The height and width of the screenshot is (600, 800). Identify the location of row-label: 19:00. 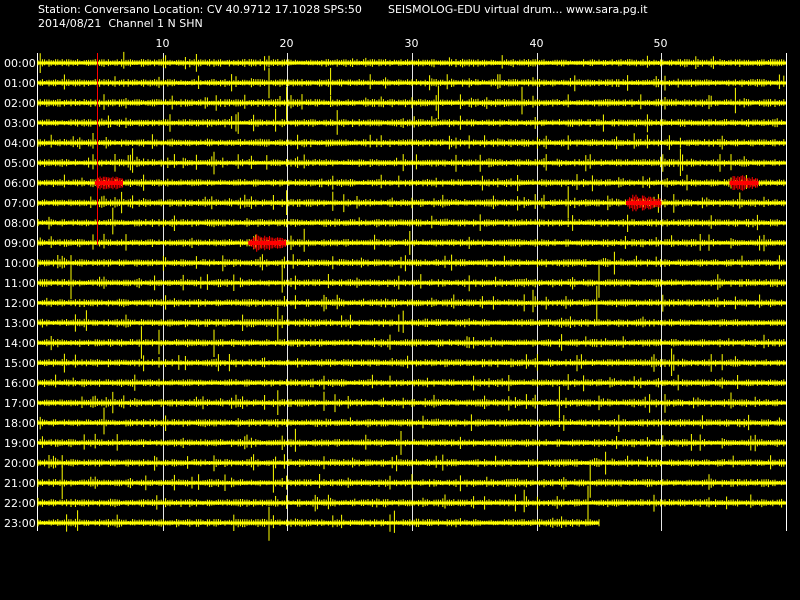
(20, 443).